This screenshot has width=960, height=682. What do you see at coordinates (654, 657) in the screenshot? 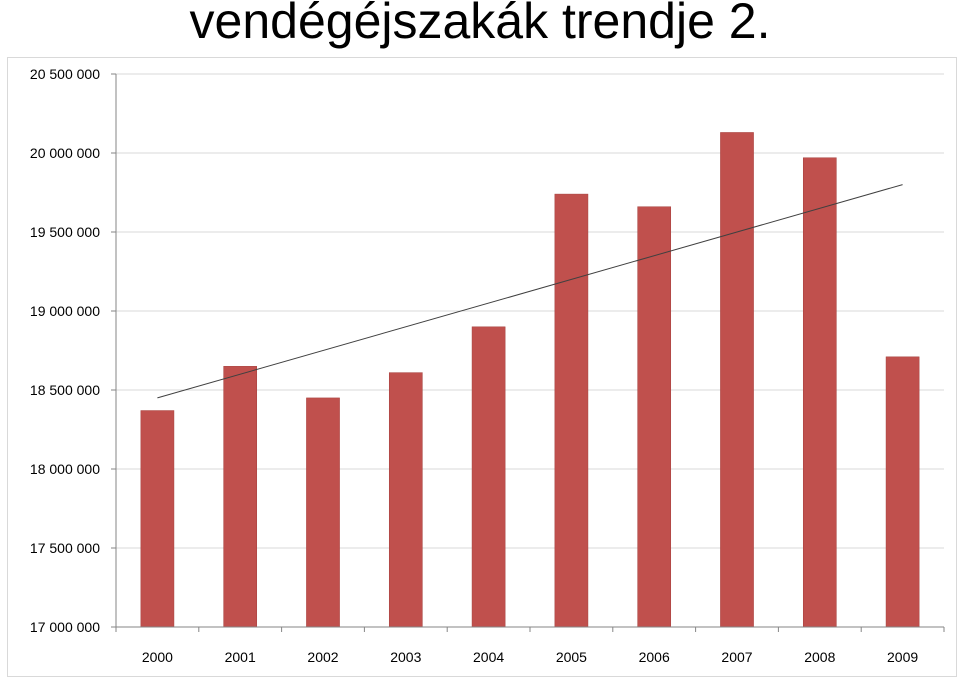
I see `x-tick-label: 2006` at bounding box center [654, 657].